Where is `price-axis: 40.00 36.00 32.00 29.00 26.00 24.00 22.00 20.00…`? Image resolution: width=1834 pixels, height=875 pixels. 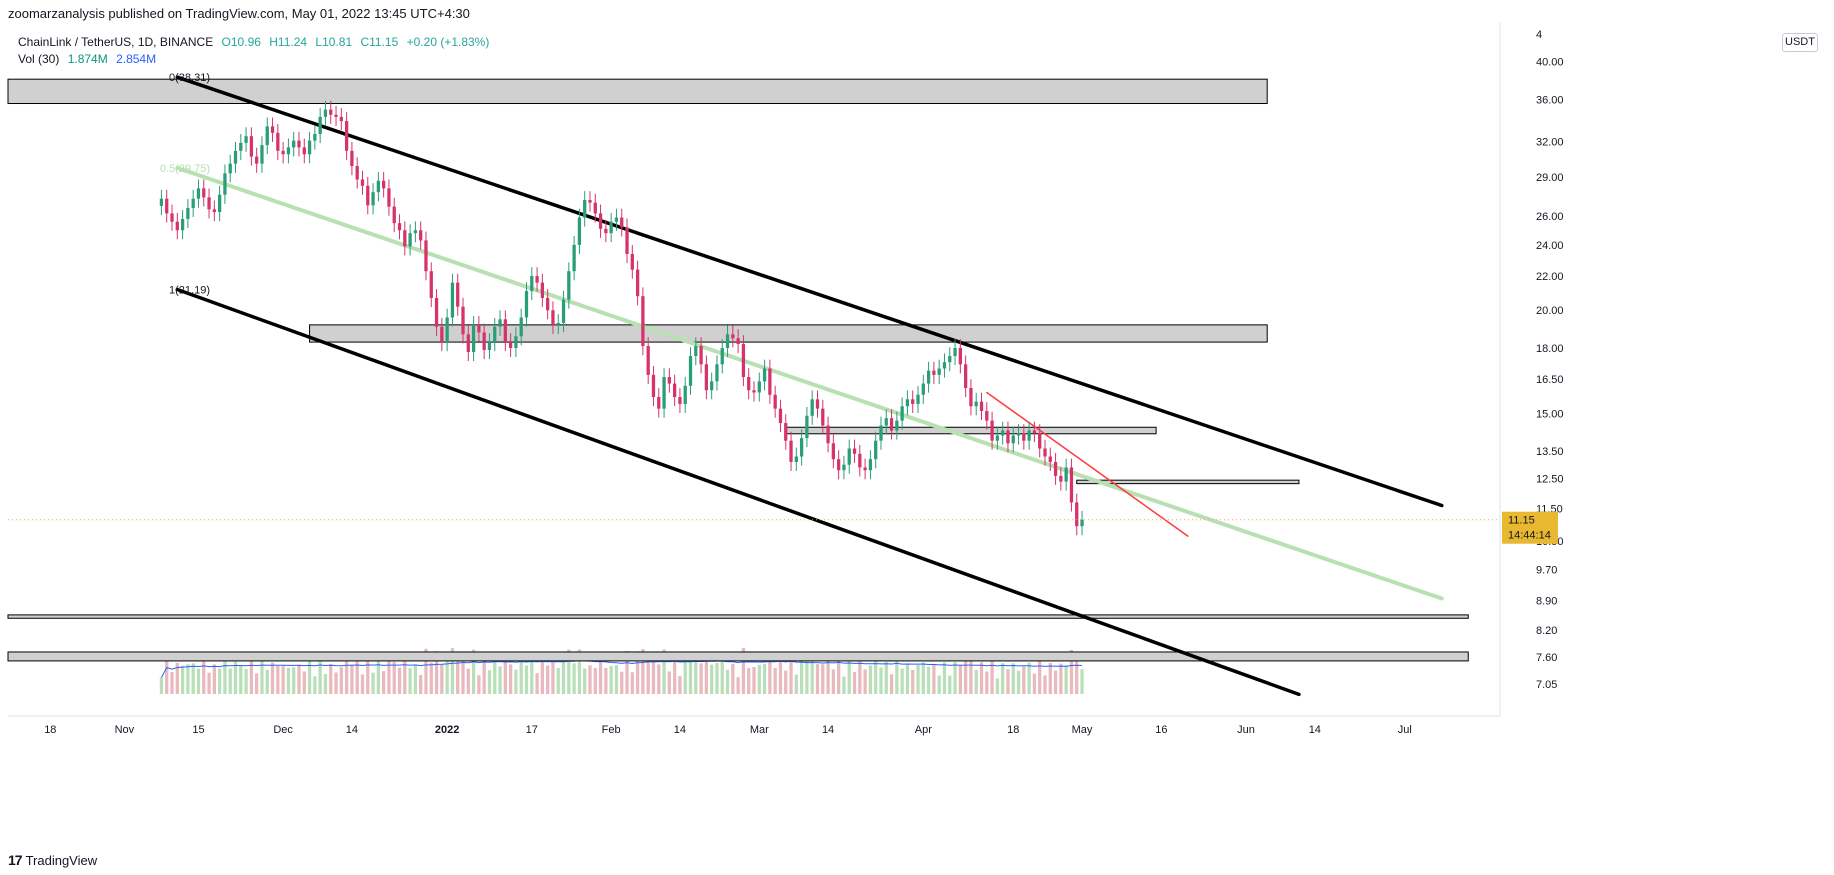
price-axis: 40.00 36.00 32.00 29.00 26.00 24.00 22.00 20.00… is located at coordinates (1531, 369).